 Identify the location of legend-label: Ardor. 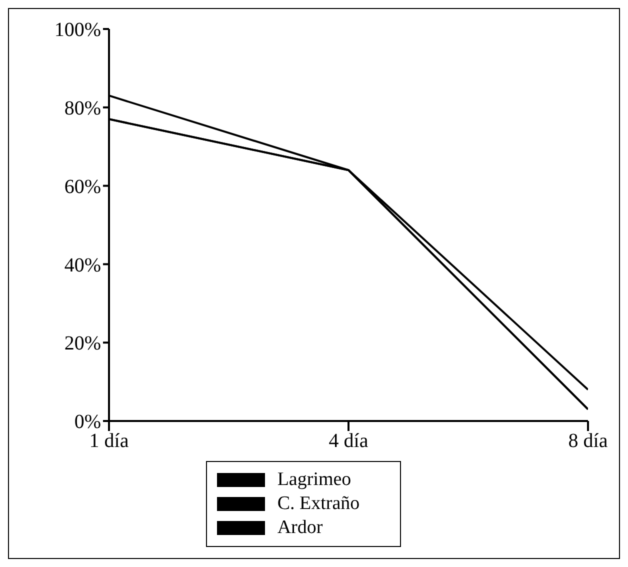
(300, 528).